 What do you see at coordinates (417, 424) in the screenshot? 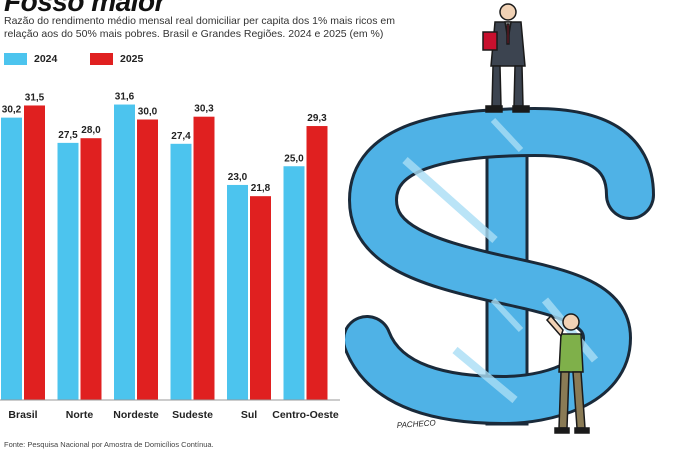
I see `artist-signature: PACHECO` at bounding box center [417, 424].